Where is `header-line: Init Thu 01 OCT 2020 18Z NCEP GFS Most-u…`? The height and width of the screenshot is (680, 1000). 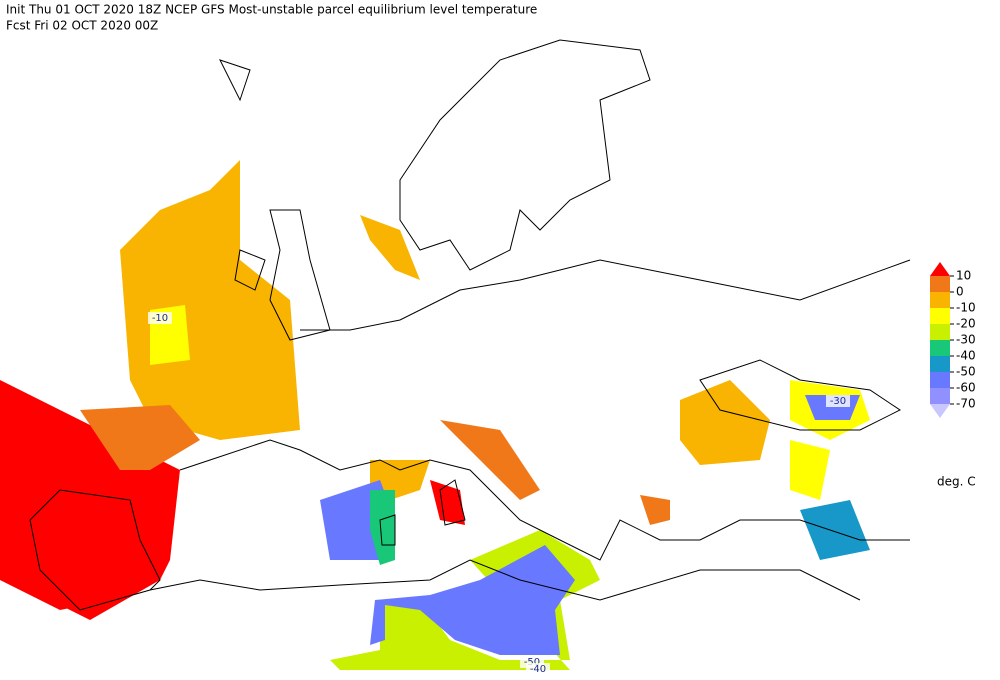
header-line: Init Thu 01 OCT 2020 18Z NCEP GFS Most-u… is located at coordinates (271, 10).